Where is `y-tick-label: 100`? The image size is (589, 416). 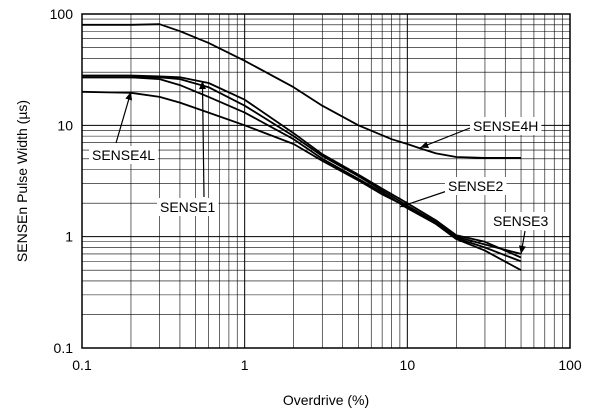
y-tick-label: 100 is located at coordinates (62, 14).